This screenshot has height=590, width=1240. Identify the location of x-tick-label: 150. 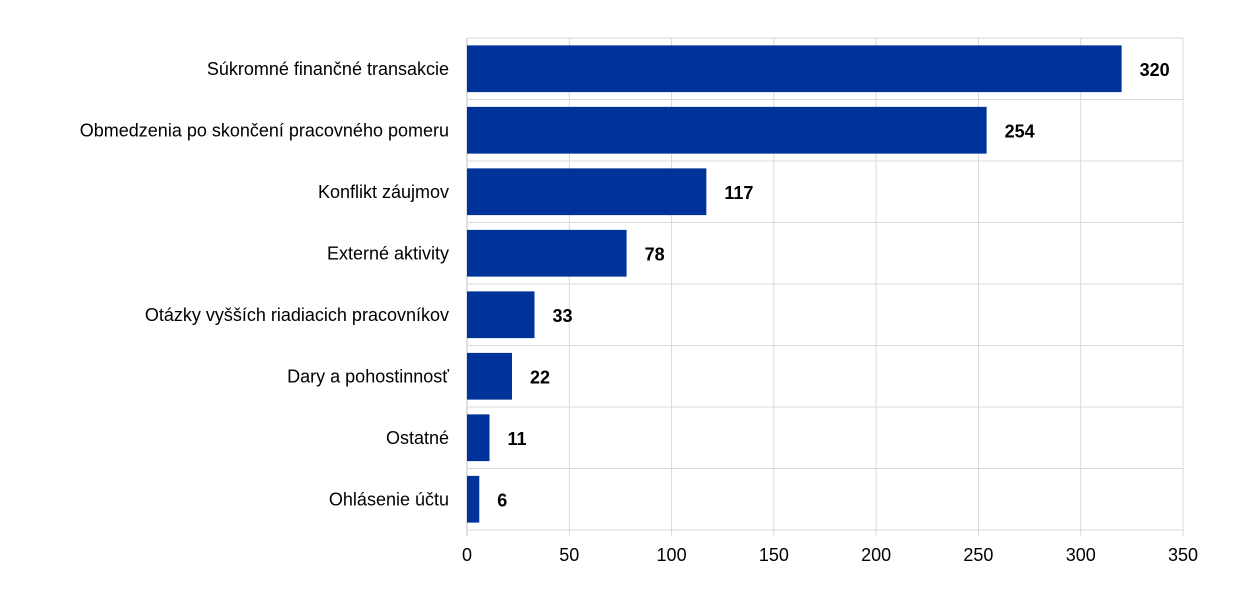
(774, 555).